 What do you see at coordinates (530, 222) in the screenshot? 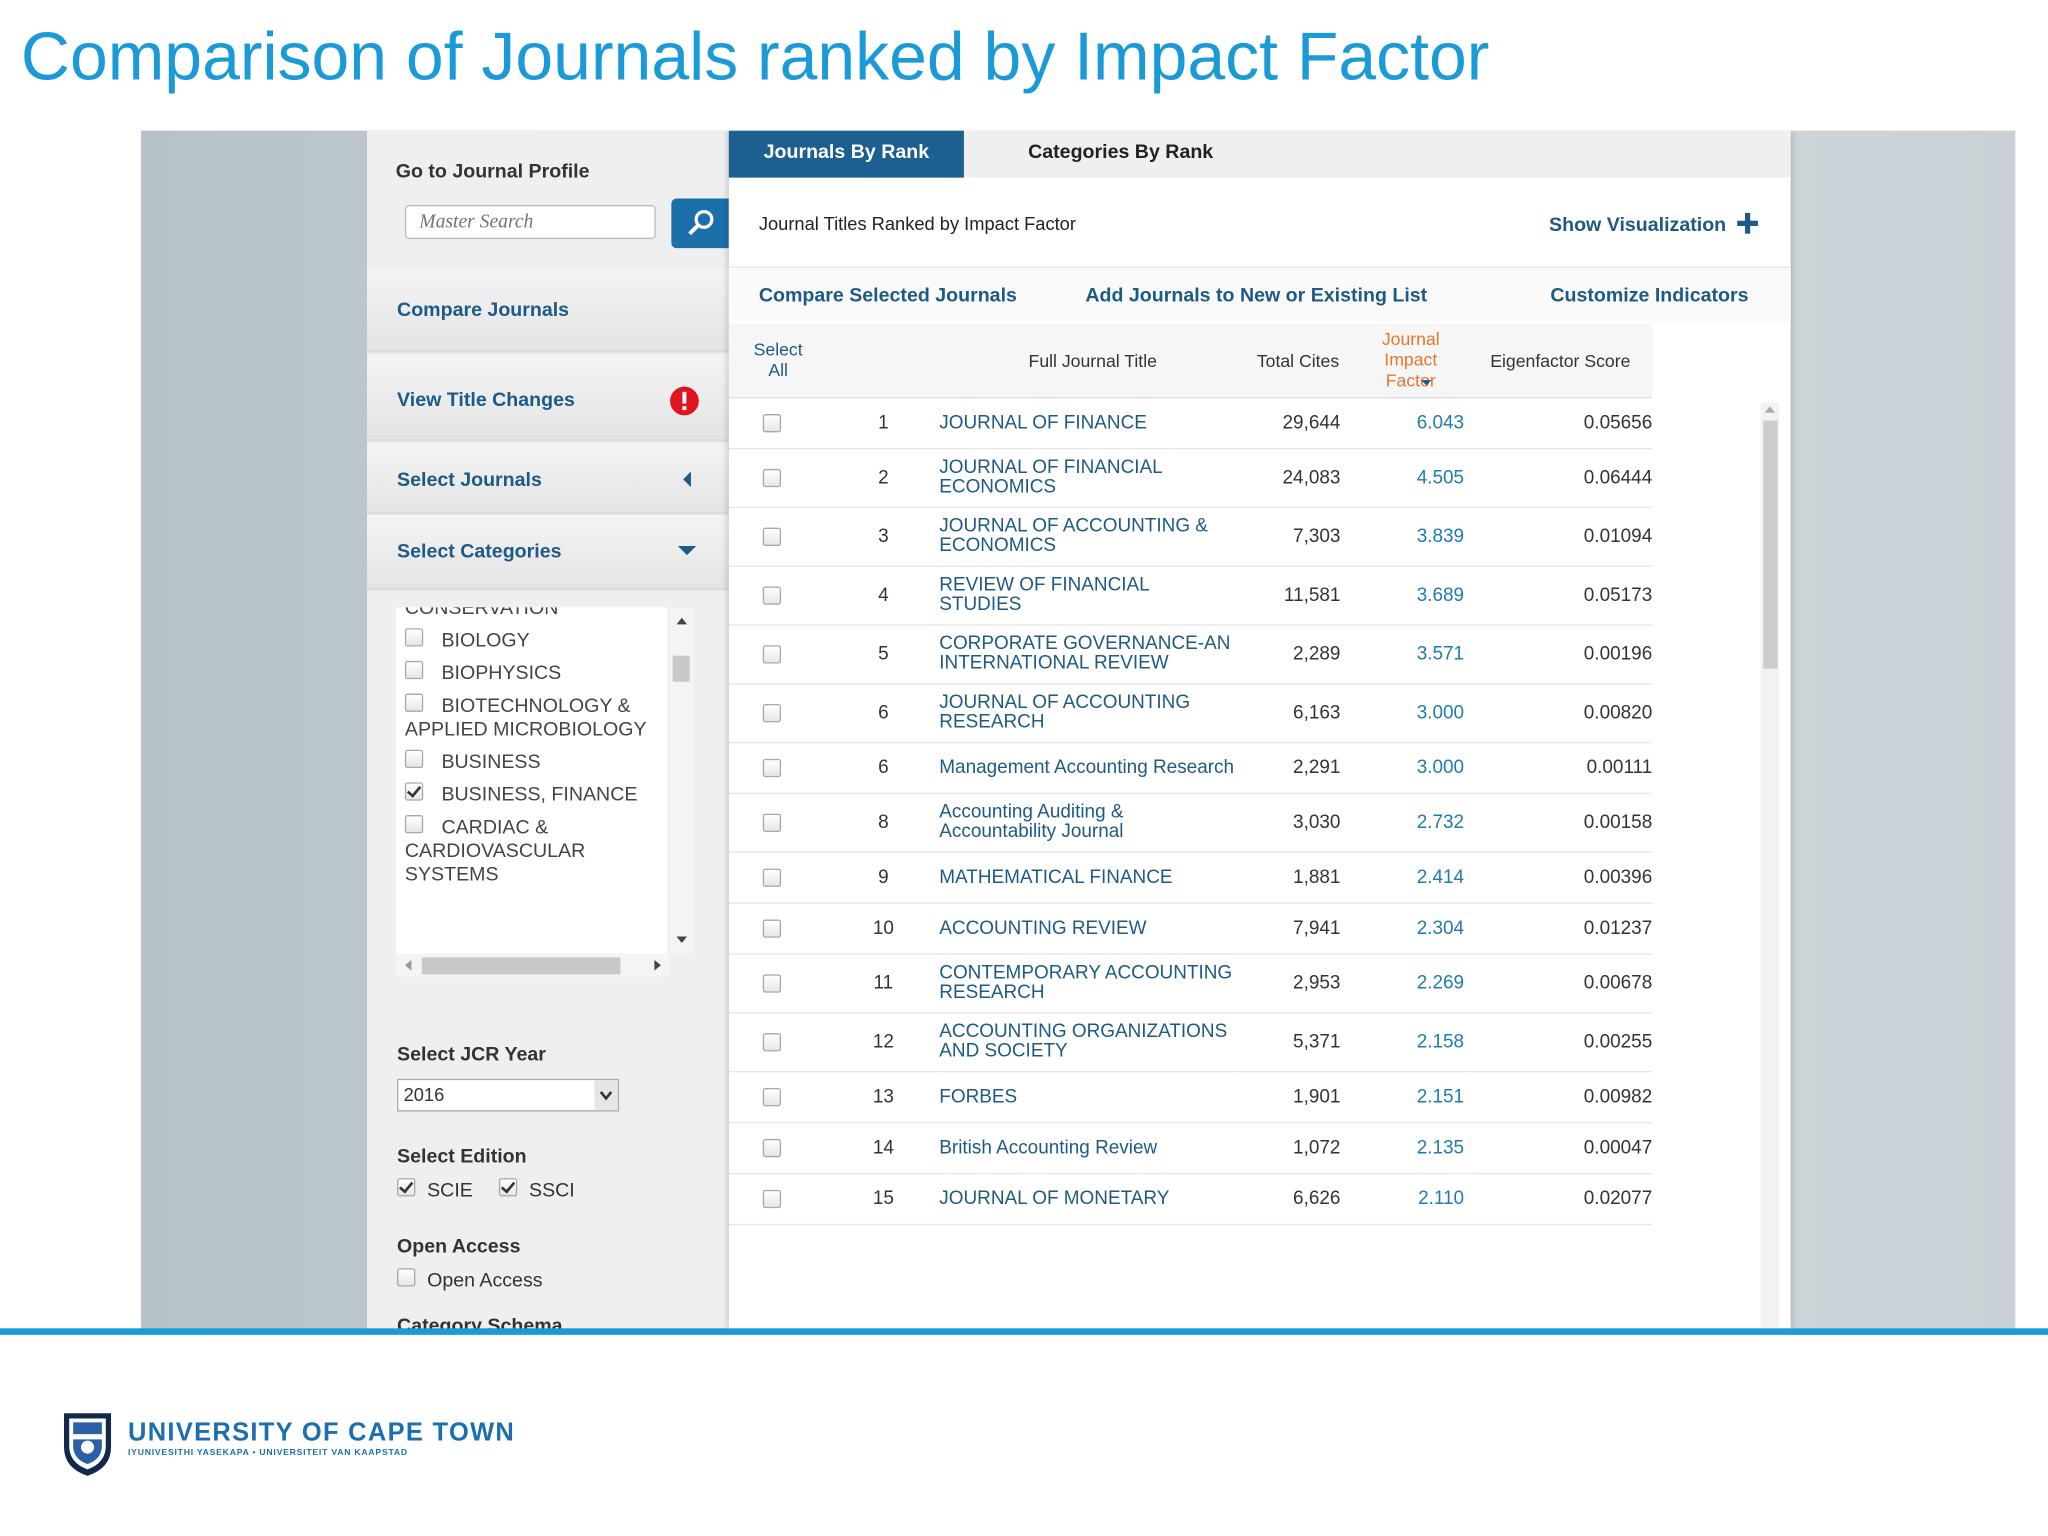
I see `search-input` at bounding box center [530, 222].